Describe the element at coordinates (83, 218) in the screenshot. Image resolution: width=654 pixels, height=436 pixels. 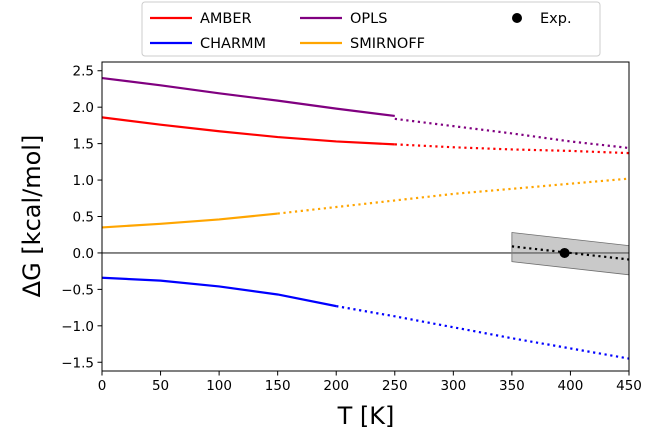
I see `y-tick-label: 0.5` at that location.